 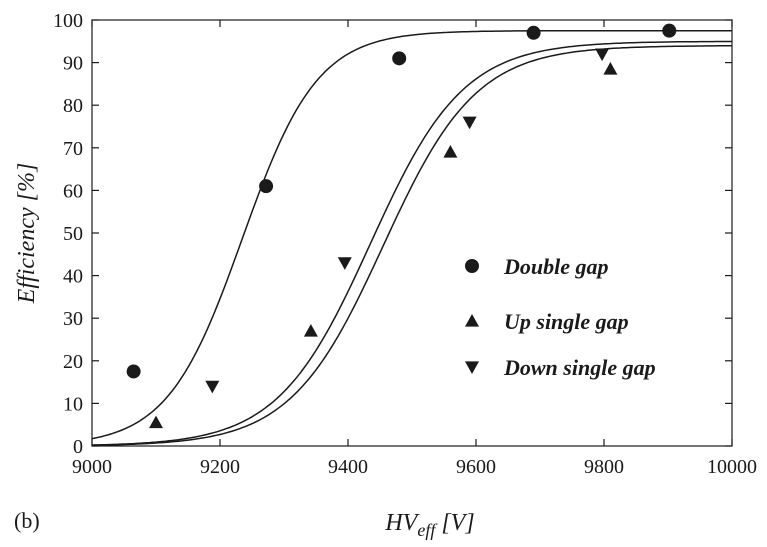 I want to click on legend-marker-circle, so click(x=472, y=266).